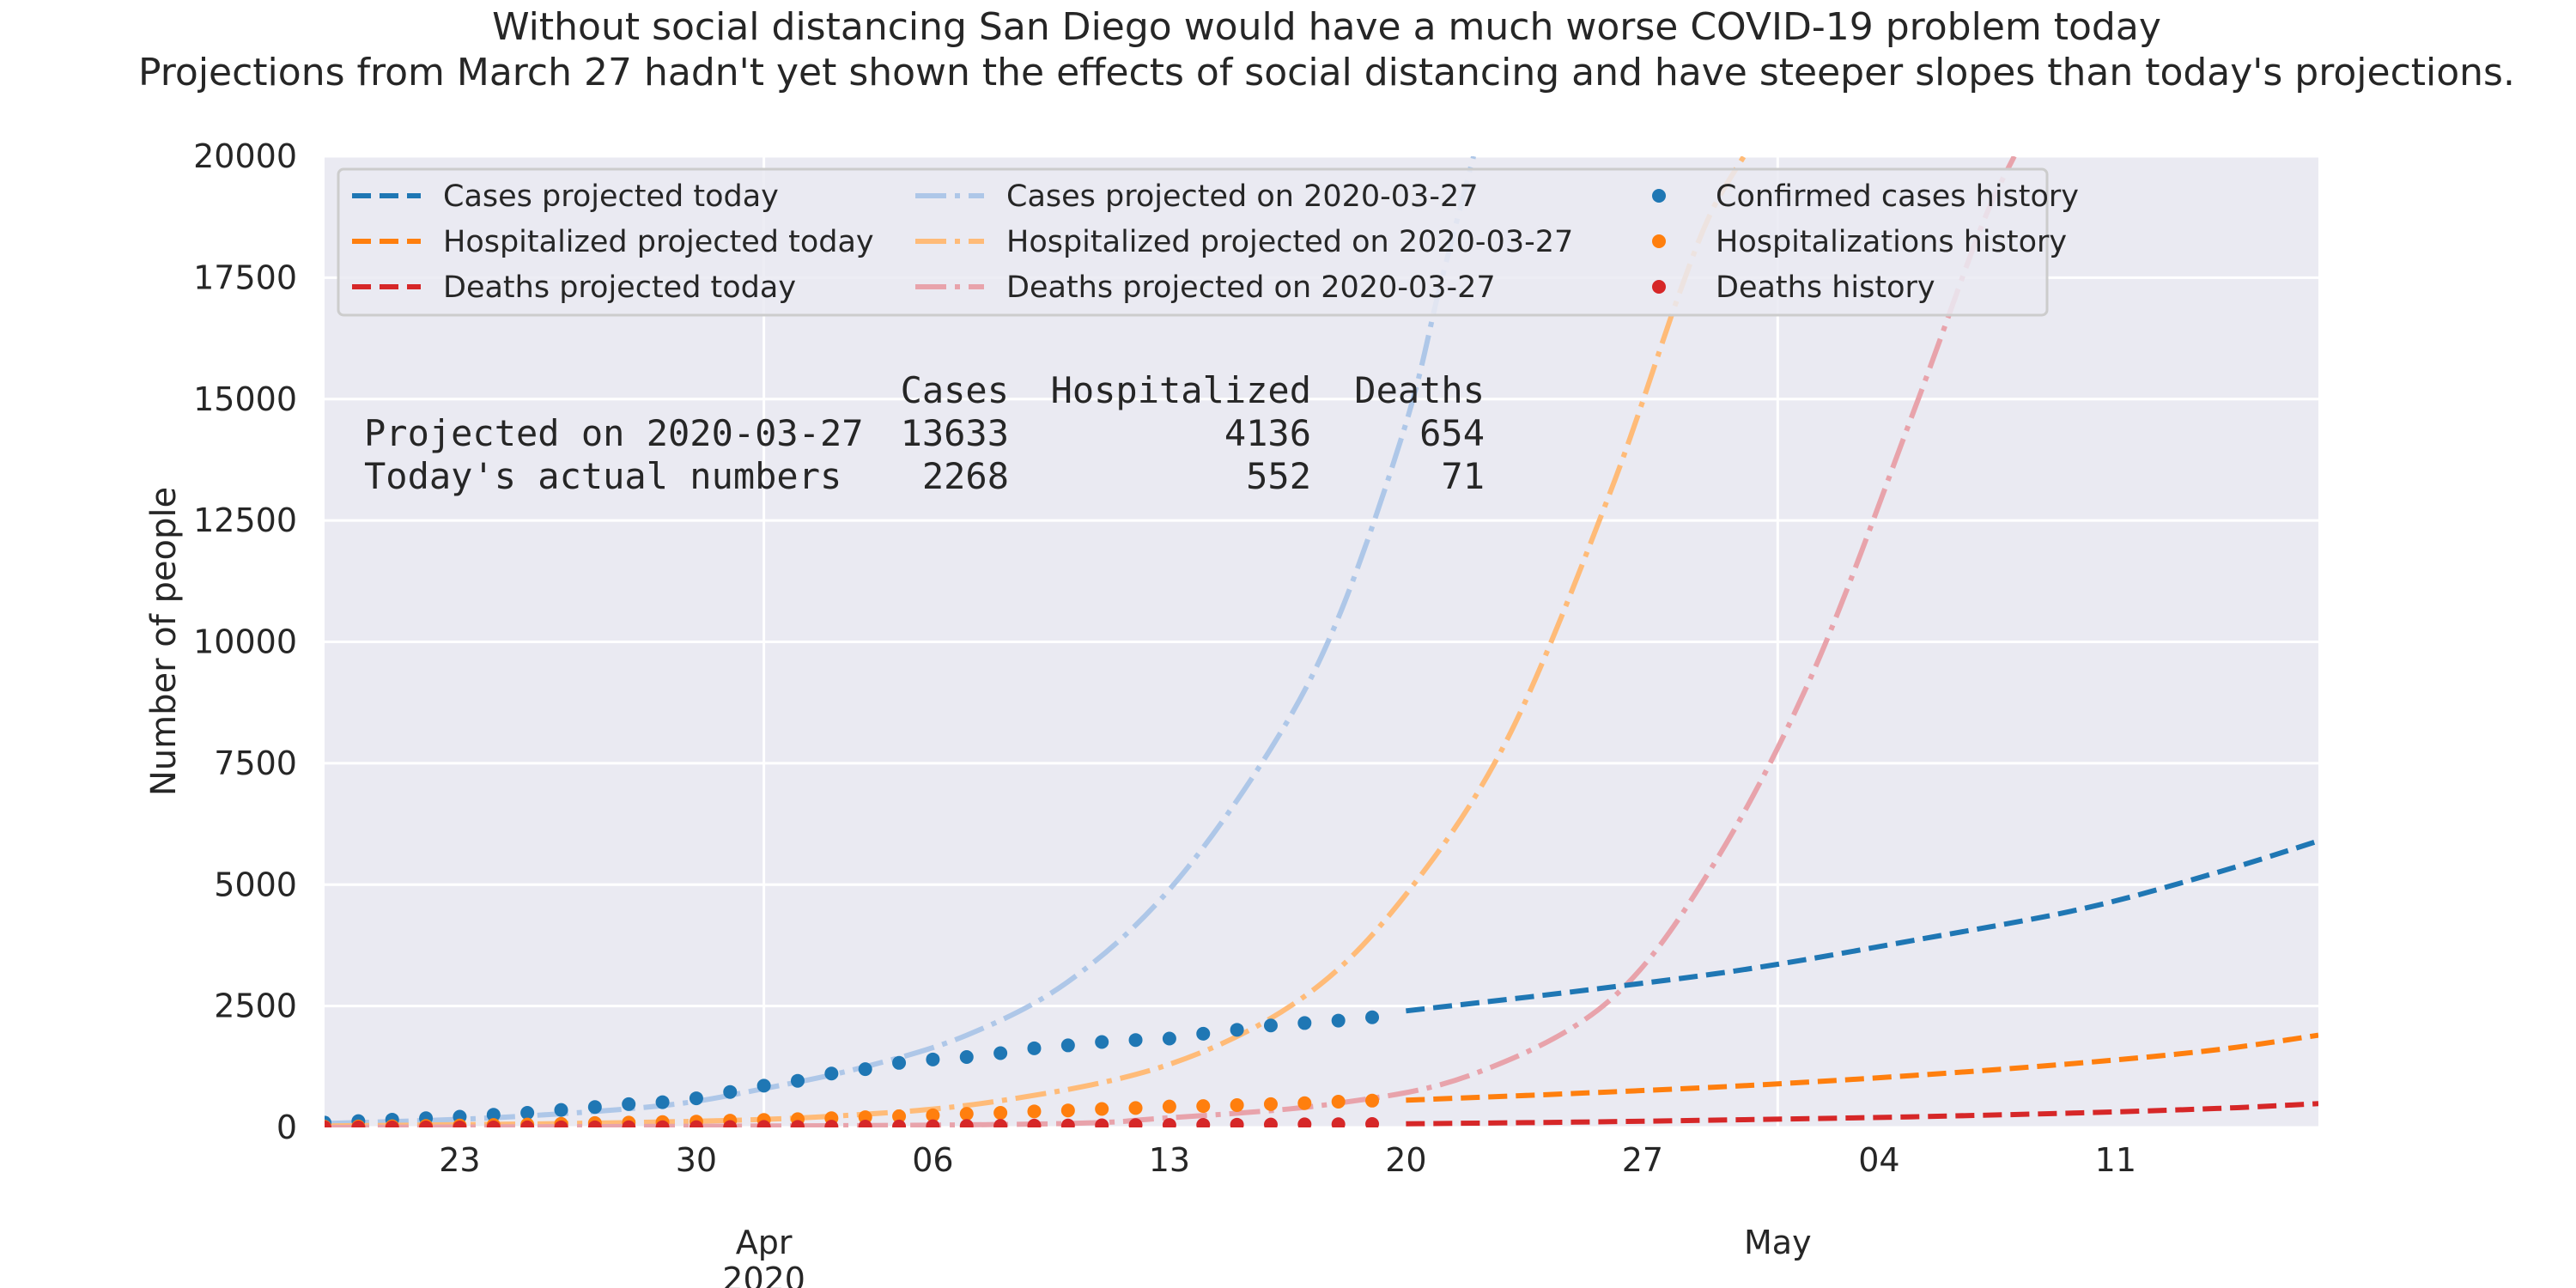  What do you see at coordinates (619, 287) in the screenshot?
I see `legend-label: Deaths projected today` at bounding box center [619, 287].